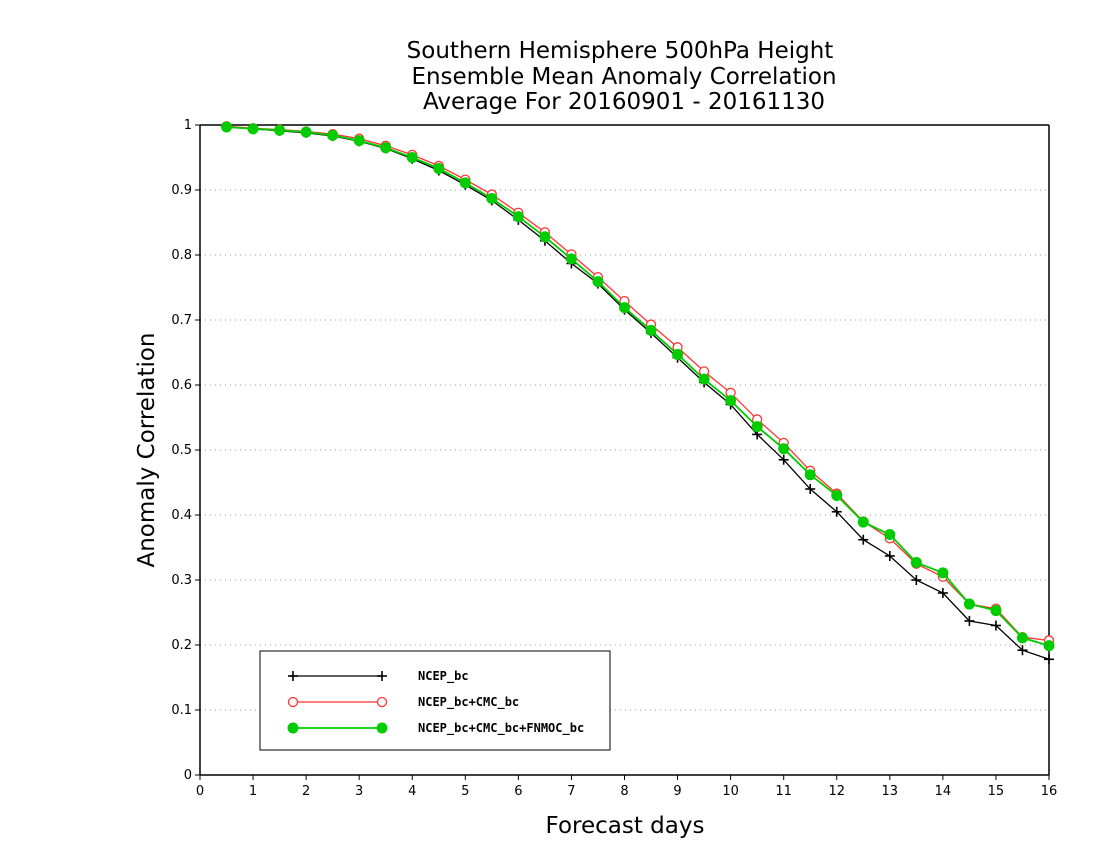 This screenshot has height=850, width=1100. I want to click on chart-title-line-2: Ensemble Mean Anomaly Correlation, so click(623, 77).